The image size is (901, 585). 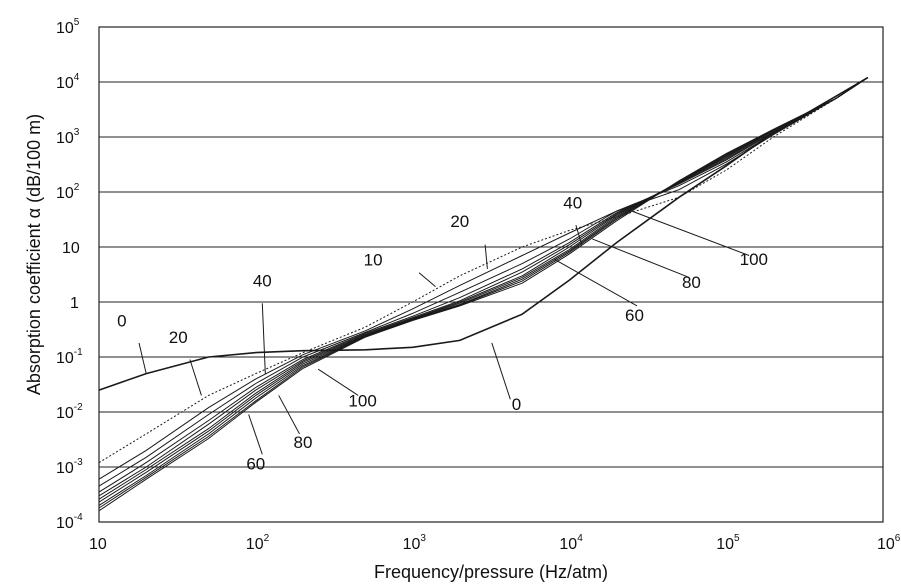 What do you see at coordinates (415, 543) in the screenshot?
I see `x-tick-label: 10³` at bounding box center [415, 543].